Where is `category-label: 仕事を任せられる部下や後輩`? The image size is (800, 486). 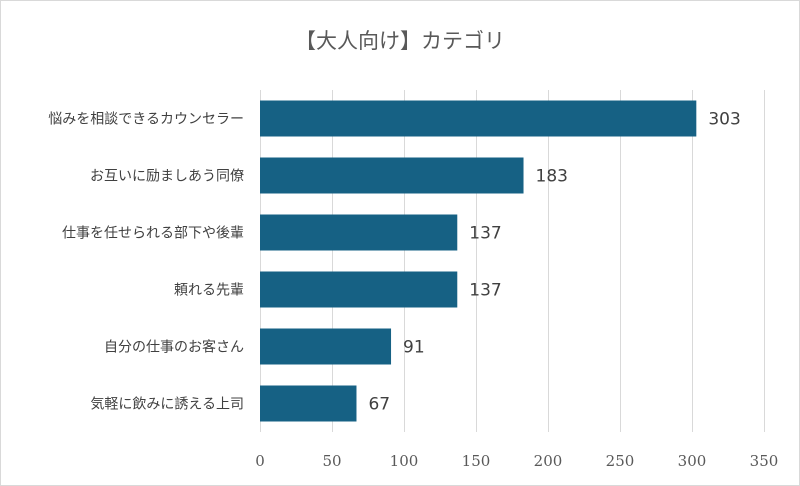
category-label: 仕事を任せられる部下や後輩 is located at coordinates (153, 234).